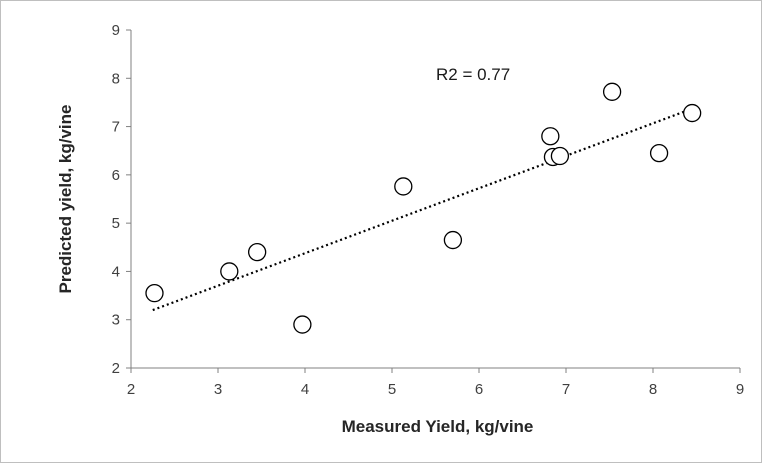  What do you see at coordinates (740, 389) in the screenshot?
I see `x-tick-label: 9` at bounding box center [740, 389].